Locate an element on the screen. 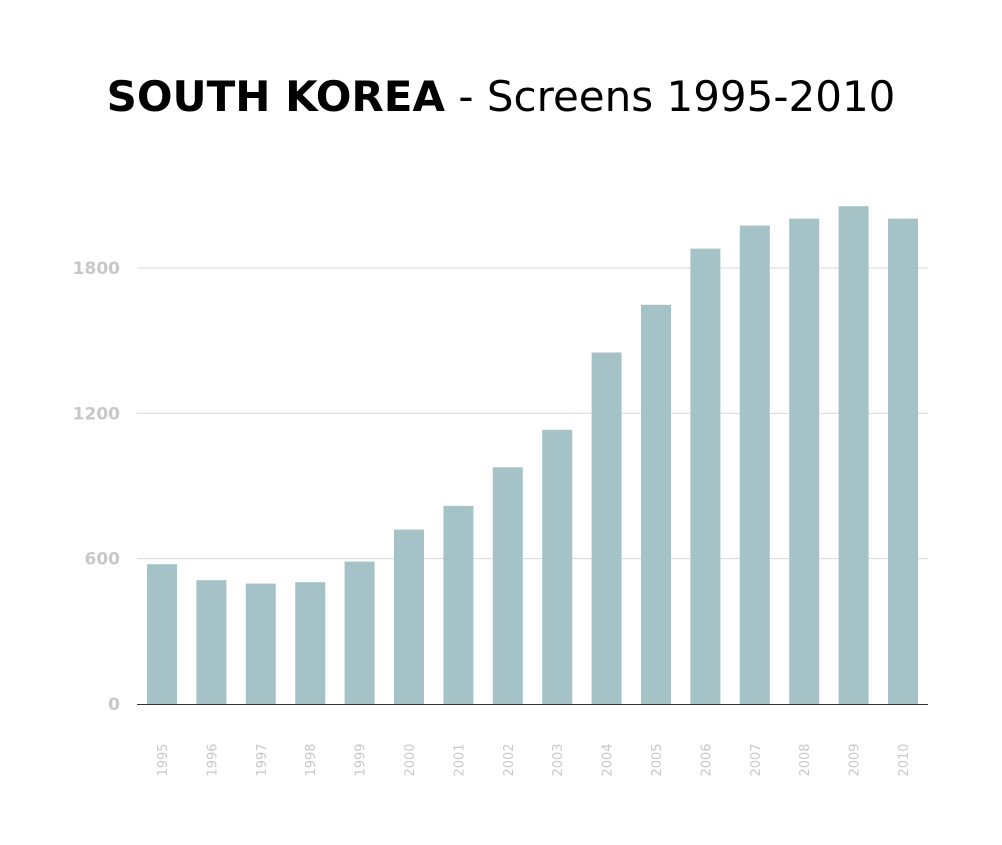 This screenshot has width=1002, height=845. bar-2009 is located at coordinates (853, 455).